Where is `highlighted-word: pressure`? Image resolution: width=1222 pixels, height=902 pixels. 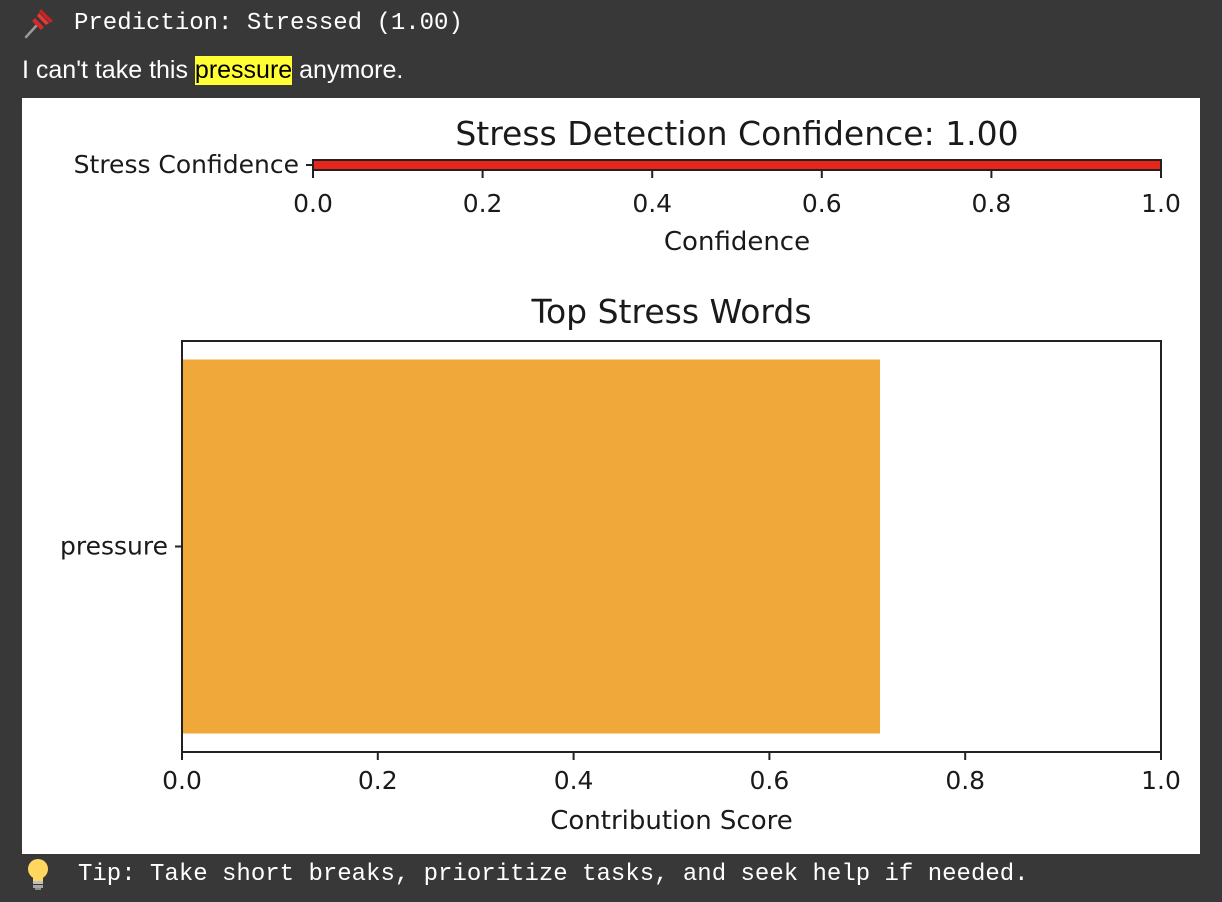
highlighted-word: pressure is located at coordinates (243, 70).